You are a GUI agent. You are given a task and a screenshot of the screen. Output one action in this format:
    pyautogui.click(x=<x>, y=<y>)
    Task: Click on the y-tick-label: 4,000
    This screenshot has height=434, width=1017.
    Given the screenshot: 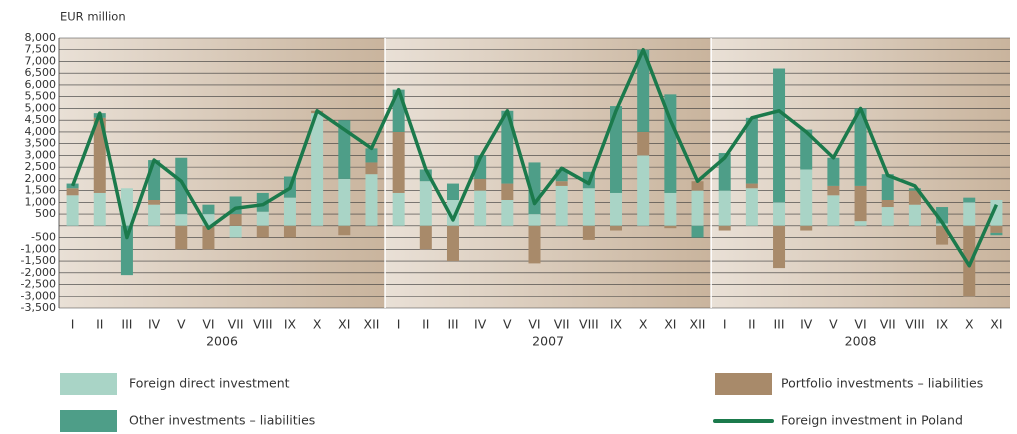 What is the action you would take?
    pyautogui.click(x=41, y=131)
    